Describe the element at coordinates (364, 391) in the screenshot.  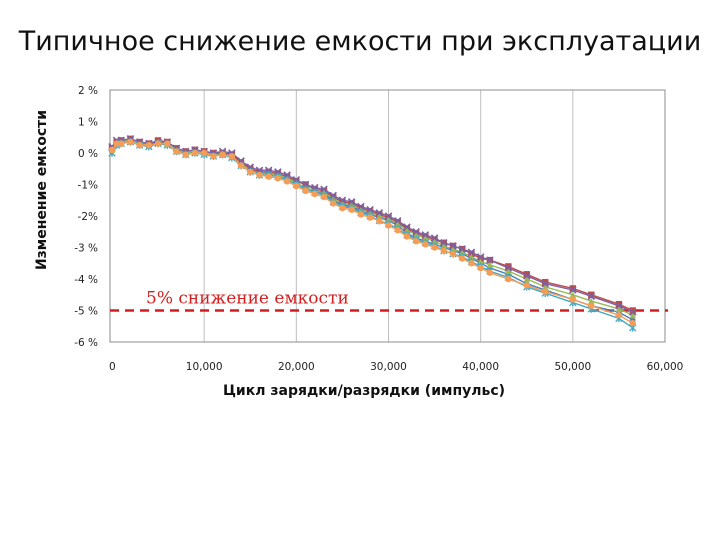
I see `x-axis-label: Цикл зарядки/разрядки (импульс)` at that location.